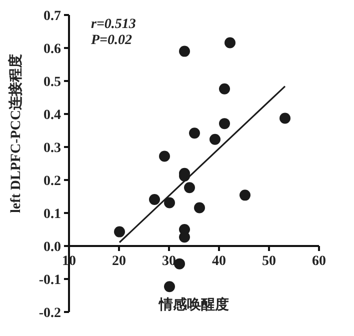  Describe the element at coordinates (52, 148) in the screenshot. I see `y-tick-label: 0.3` at that location.